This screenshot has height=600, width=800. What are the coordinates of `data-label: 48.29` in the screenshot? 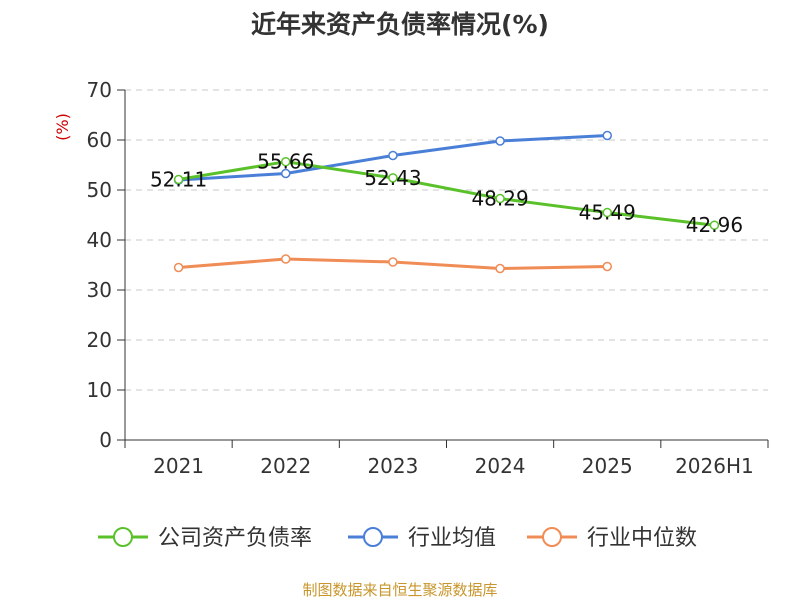 It's located at (499, 199).